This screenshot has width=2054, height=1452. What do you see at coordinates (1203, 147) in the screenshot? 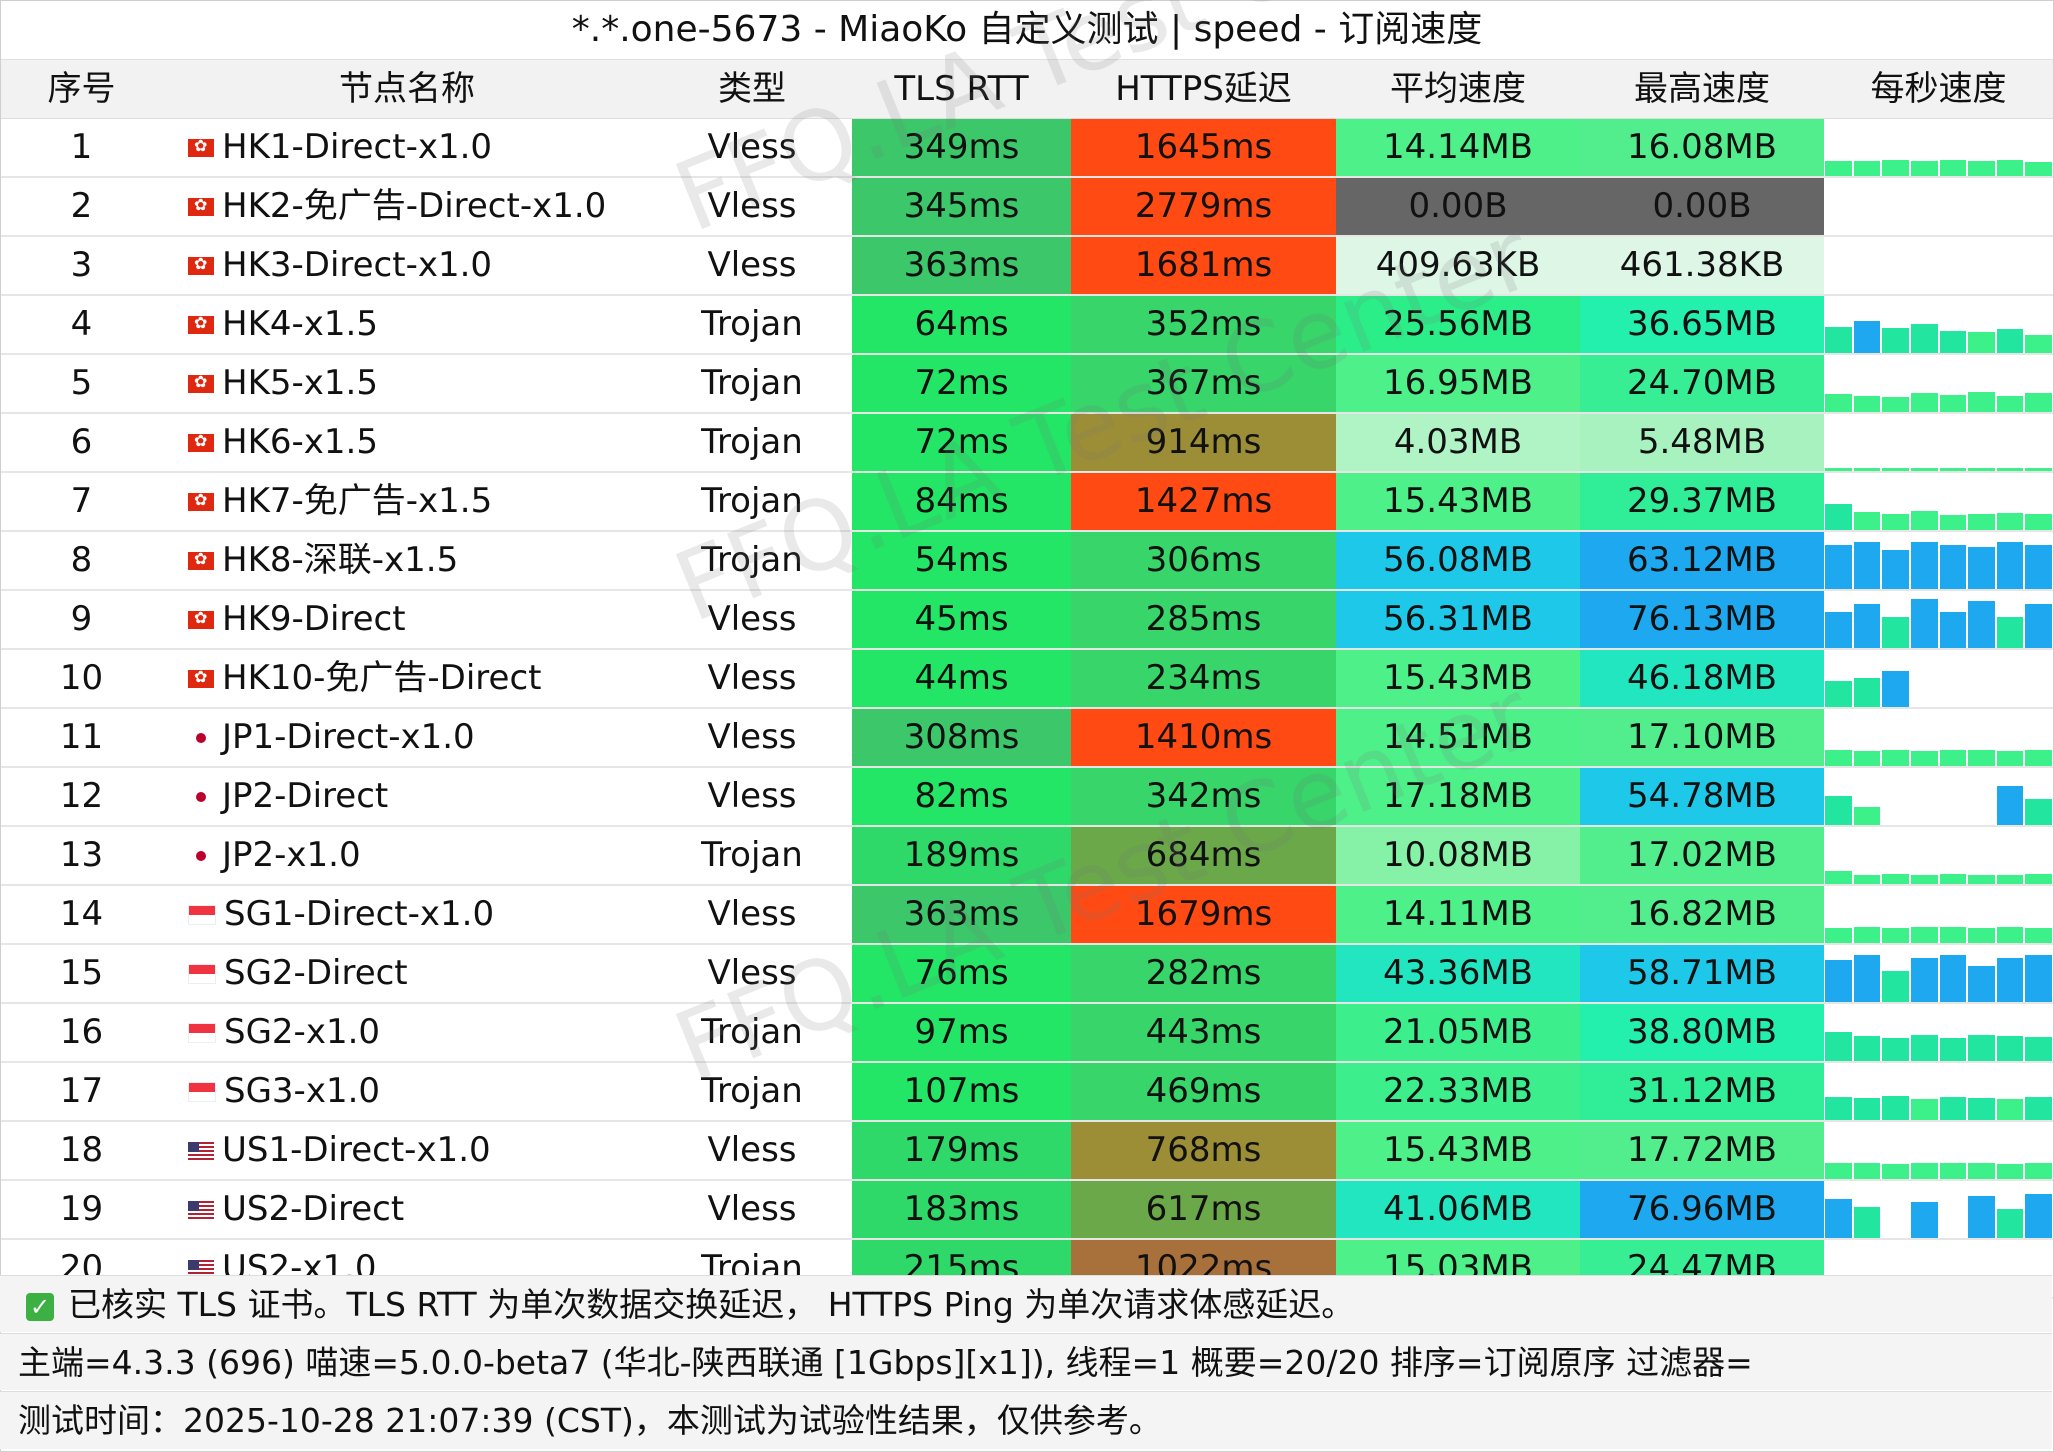
I see `https-latency: 1645ms` at bounding box center [1203, 147].